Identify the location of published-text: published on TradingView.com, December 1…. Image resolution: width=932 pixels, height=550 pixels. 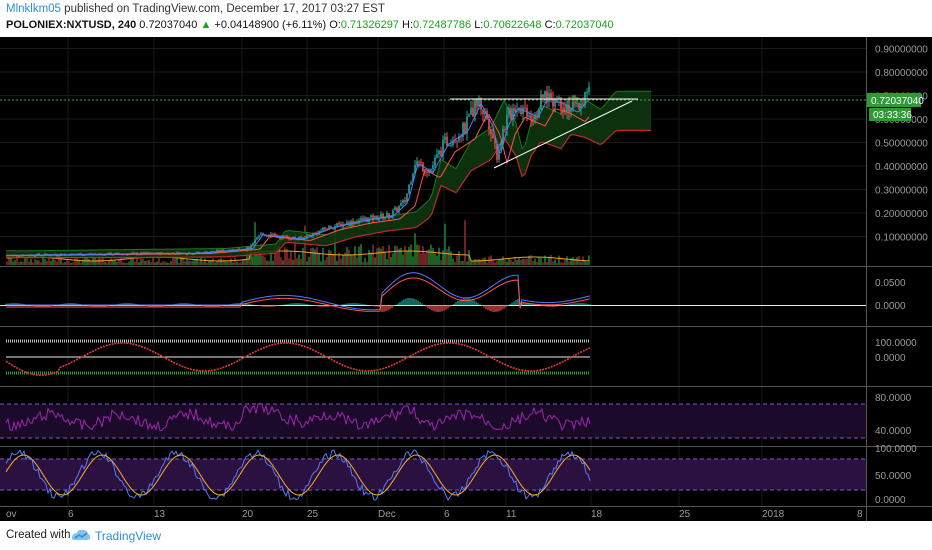
(224, 9).